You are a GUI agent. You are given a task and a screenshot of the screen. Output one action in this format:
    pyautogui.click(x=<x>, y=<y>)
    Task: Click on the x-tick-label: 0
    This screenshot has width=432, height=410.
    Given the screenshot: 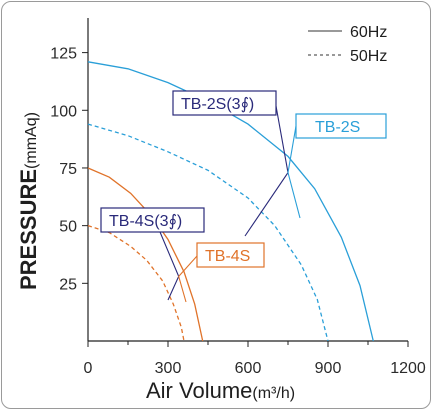 What is the action you would take?
    pyautogui.click(x=88, y=368)
    